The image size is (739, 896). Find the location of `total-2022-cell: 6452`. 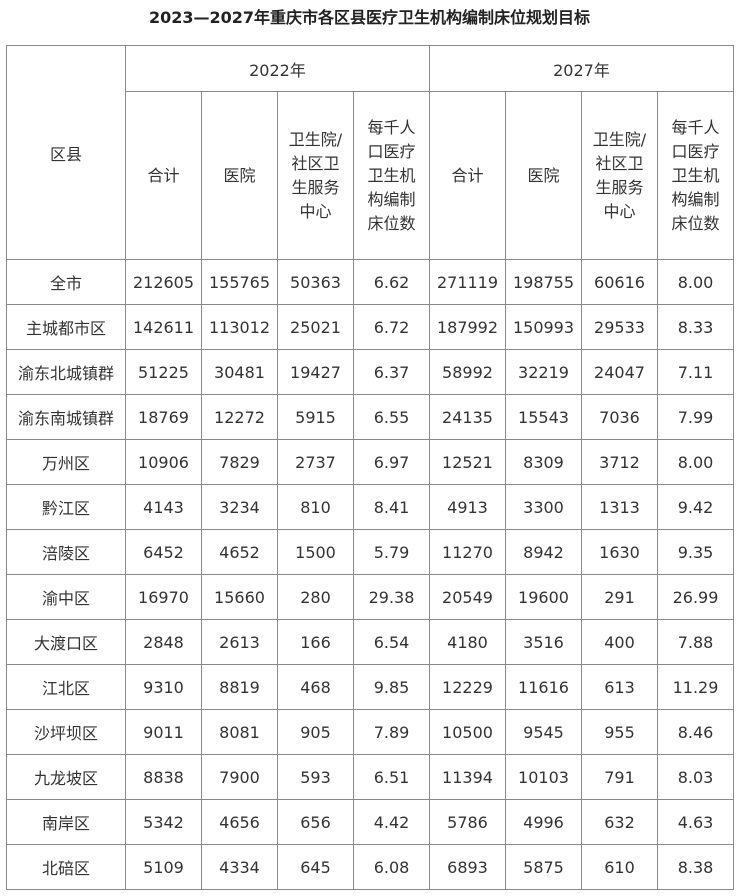

total-2022-cell: 6452 is located at coordinates (163, 552).